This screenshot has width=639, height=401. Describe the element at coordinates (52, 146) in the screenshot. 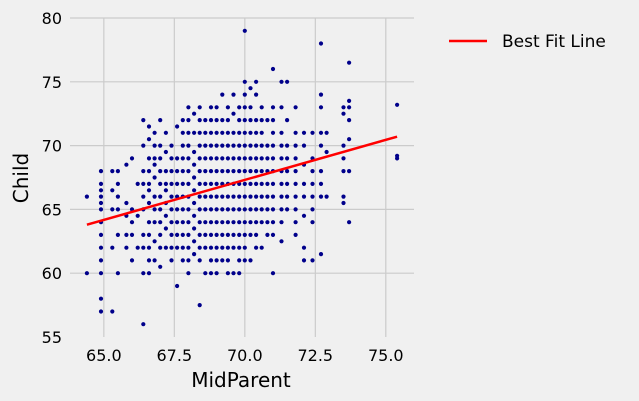

I see `y-tick-label: 70` at that location.